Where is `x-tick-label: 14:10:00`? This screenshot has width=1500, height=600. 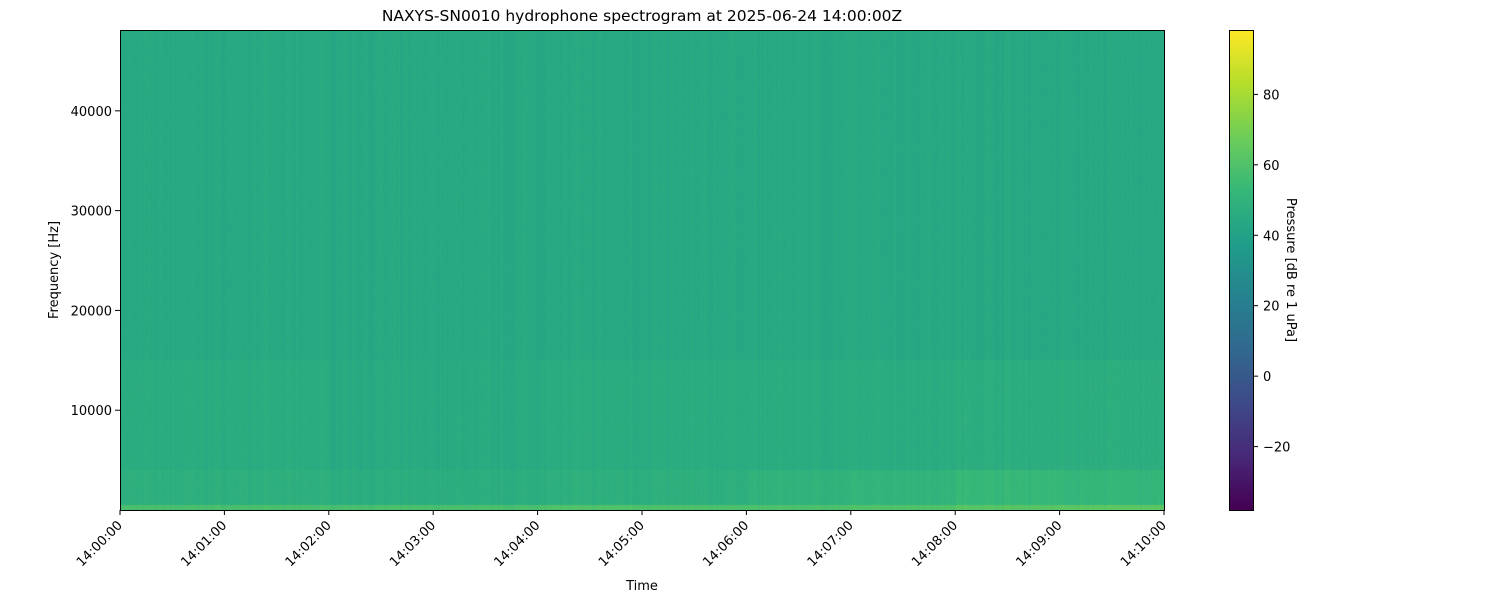 x-tick-label: 14:10:00 is located at coordinates (1144, 544).